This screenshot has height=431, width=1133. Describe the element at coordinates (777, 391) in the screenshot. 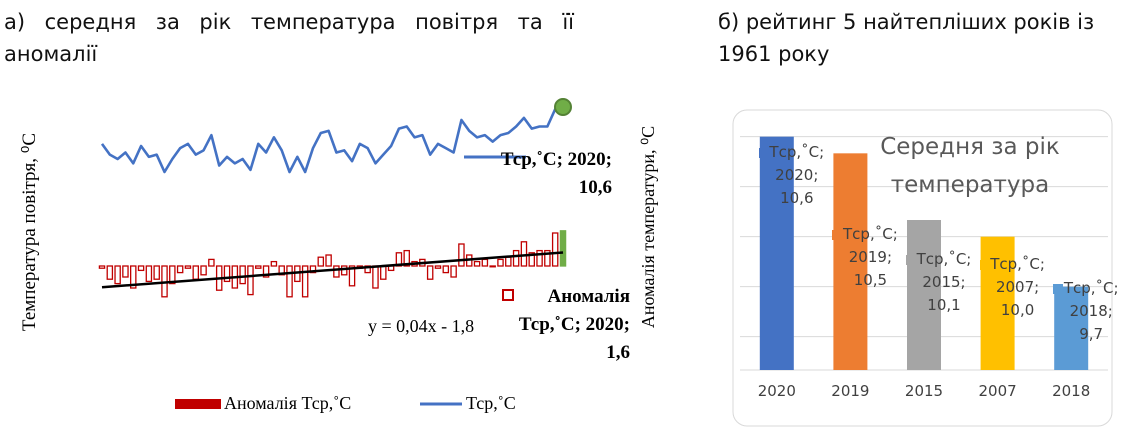

I see `x-tick-label: 2020` at that location.